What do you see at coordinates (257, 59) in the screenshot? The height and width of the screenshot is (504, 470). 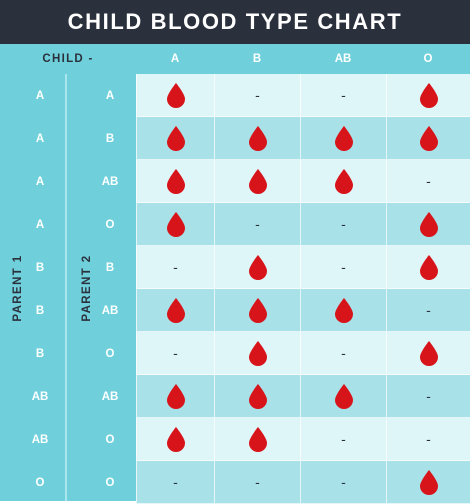 I see `child-type-header: B` at bounding box center [257, 59].